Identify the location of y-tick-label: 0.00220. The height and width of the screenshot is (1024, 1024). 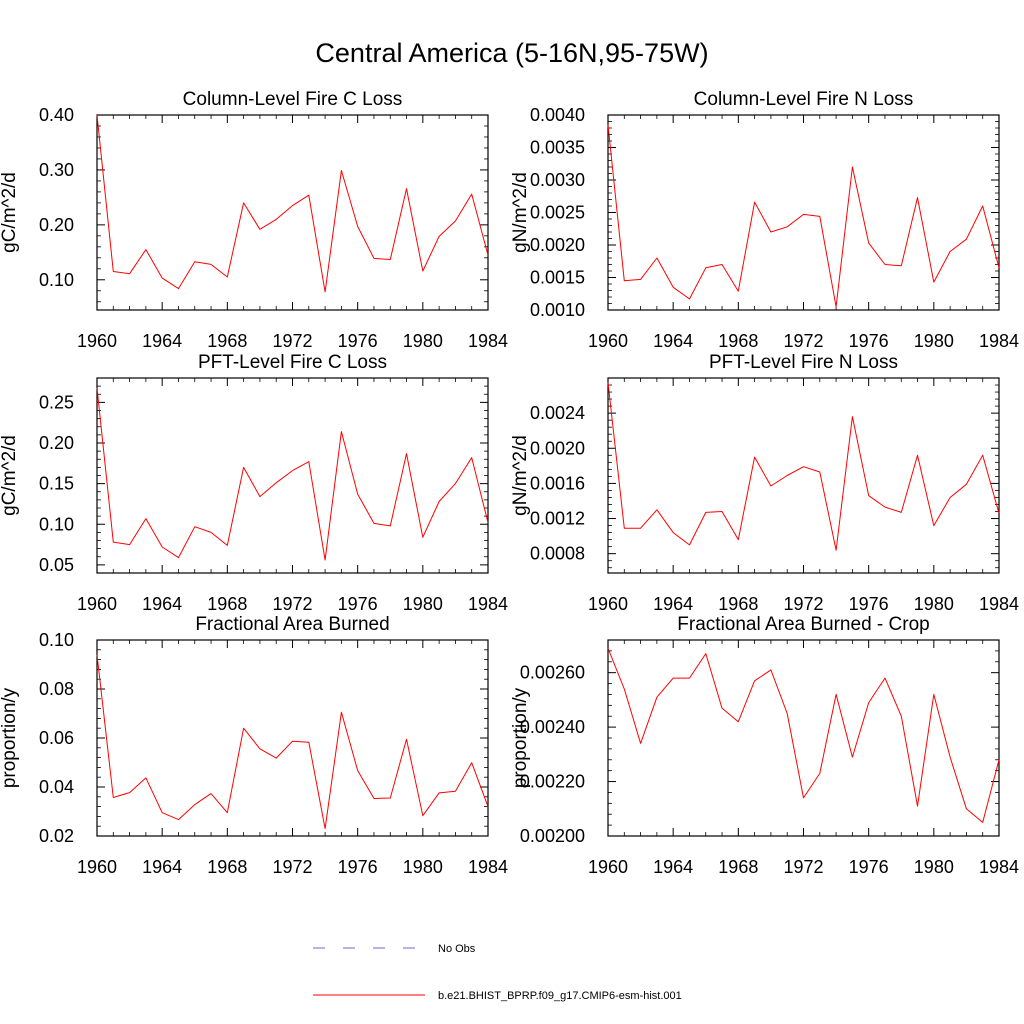
(552, 782).